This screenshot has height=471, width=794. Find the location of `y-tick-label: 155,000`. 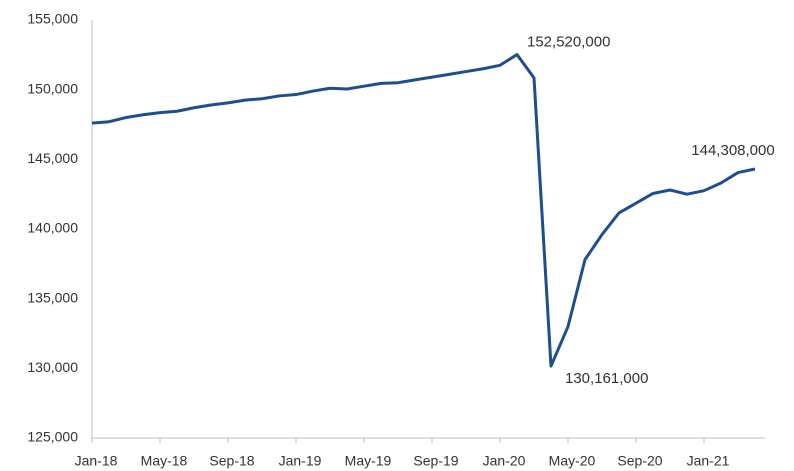

y-tick-label: 155,000 is located at coordinates (52, 19).